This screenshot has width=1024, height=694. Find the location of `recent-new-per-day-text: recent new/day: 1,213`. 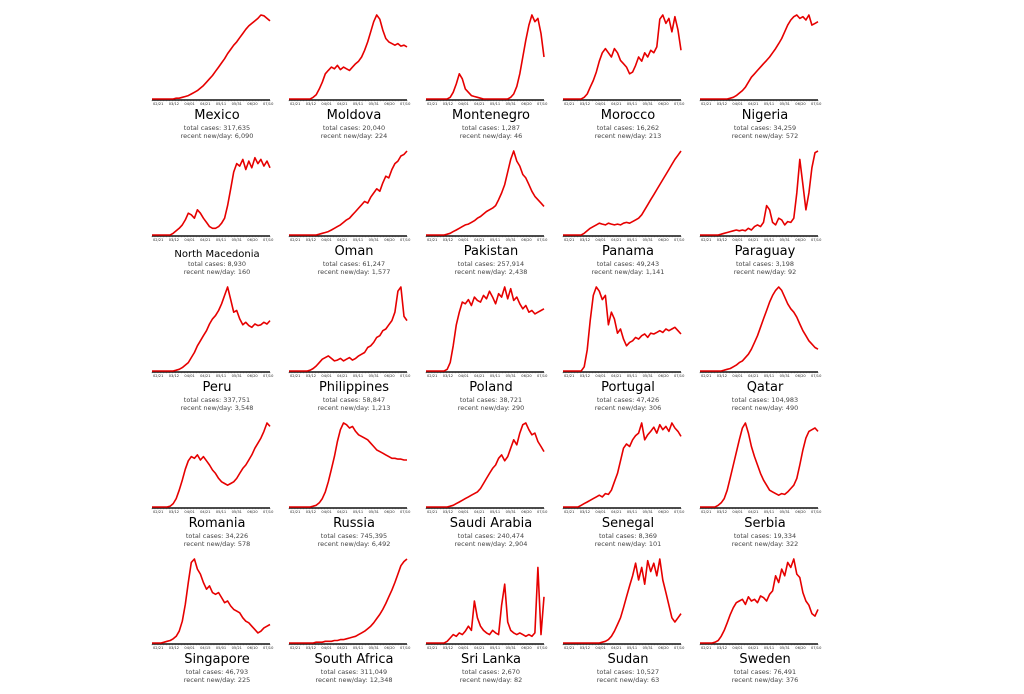

recent-new-per-day-text: recent new/day: 1,213 is located at coordinates (354, 408).